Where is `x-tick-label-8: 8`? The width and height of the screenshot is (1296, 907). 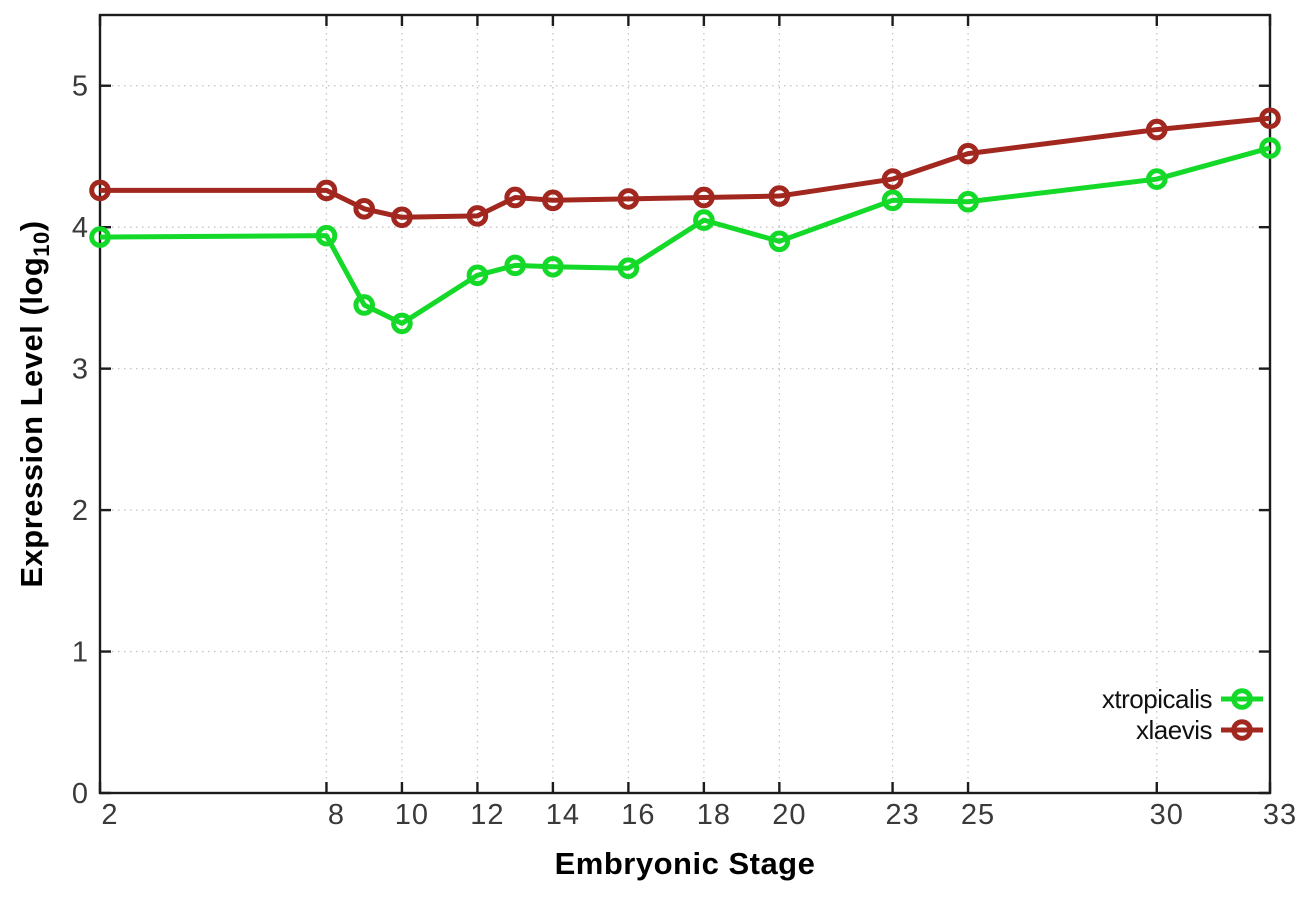
x-tick-label-8: 8 is located at coordinates (336, 815).